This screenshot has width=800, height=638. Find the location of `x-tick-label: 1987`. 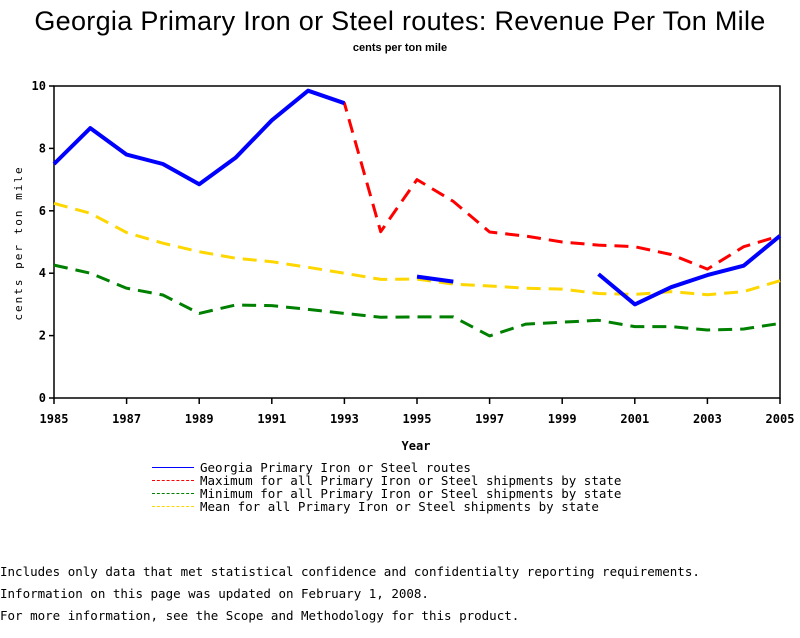

x-tick-label: 1987 is located at coordinates (126, 419).